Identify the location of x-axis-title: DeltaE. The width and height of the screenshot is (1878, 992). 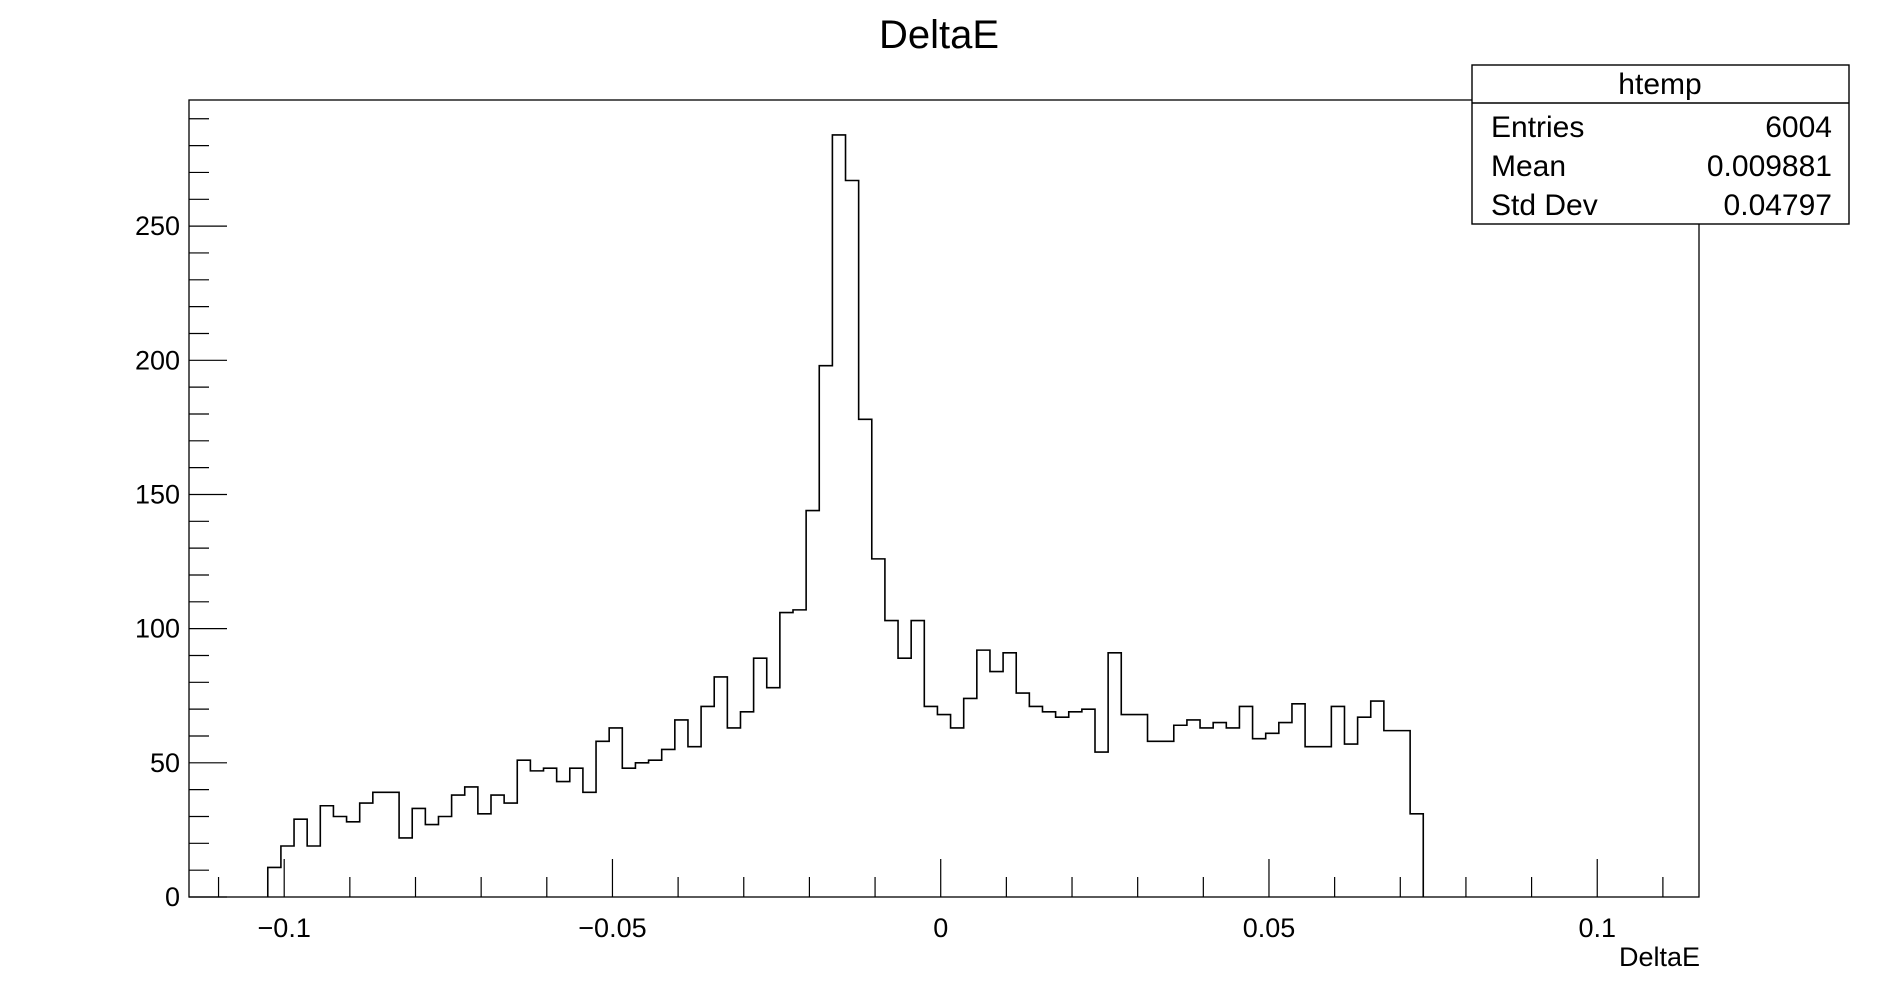
(1659, 957).